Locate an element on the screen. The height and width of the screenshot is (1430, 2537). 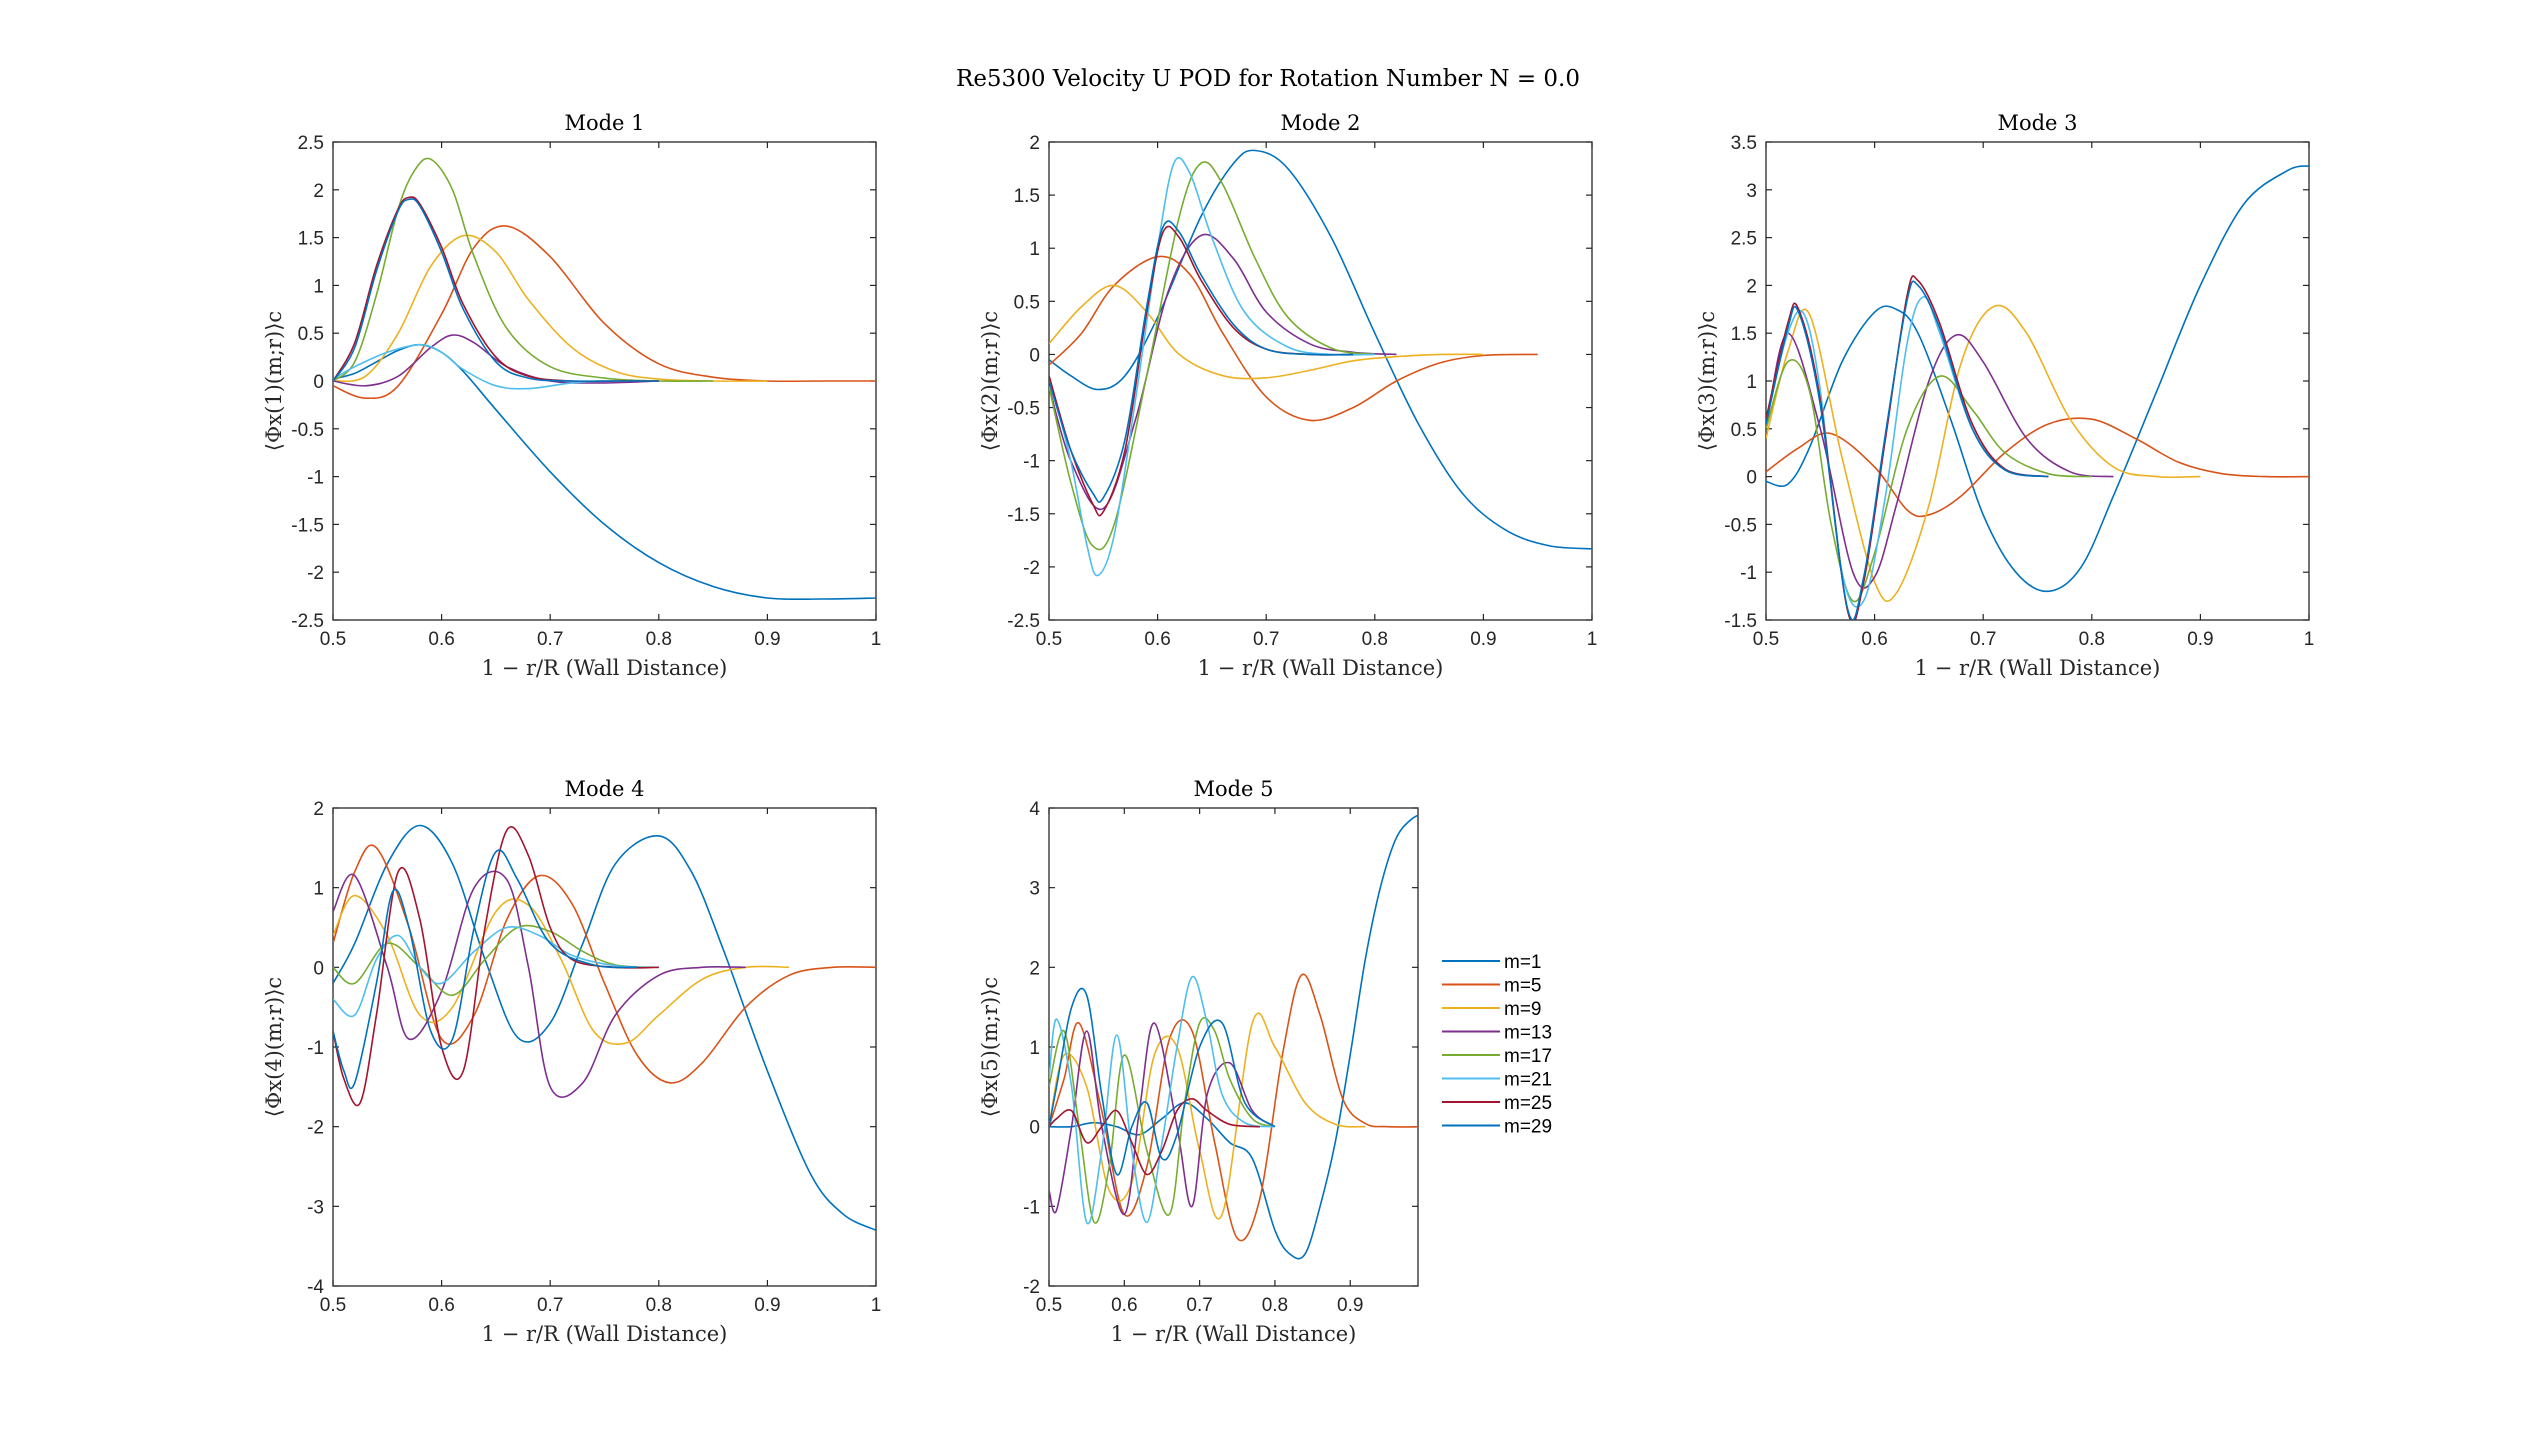
legend-entry: m=21 is located at coordinates (1497, 1080).